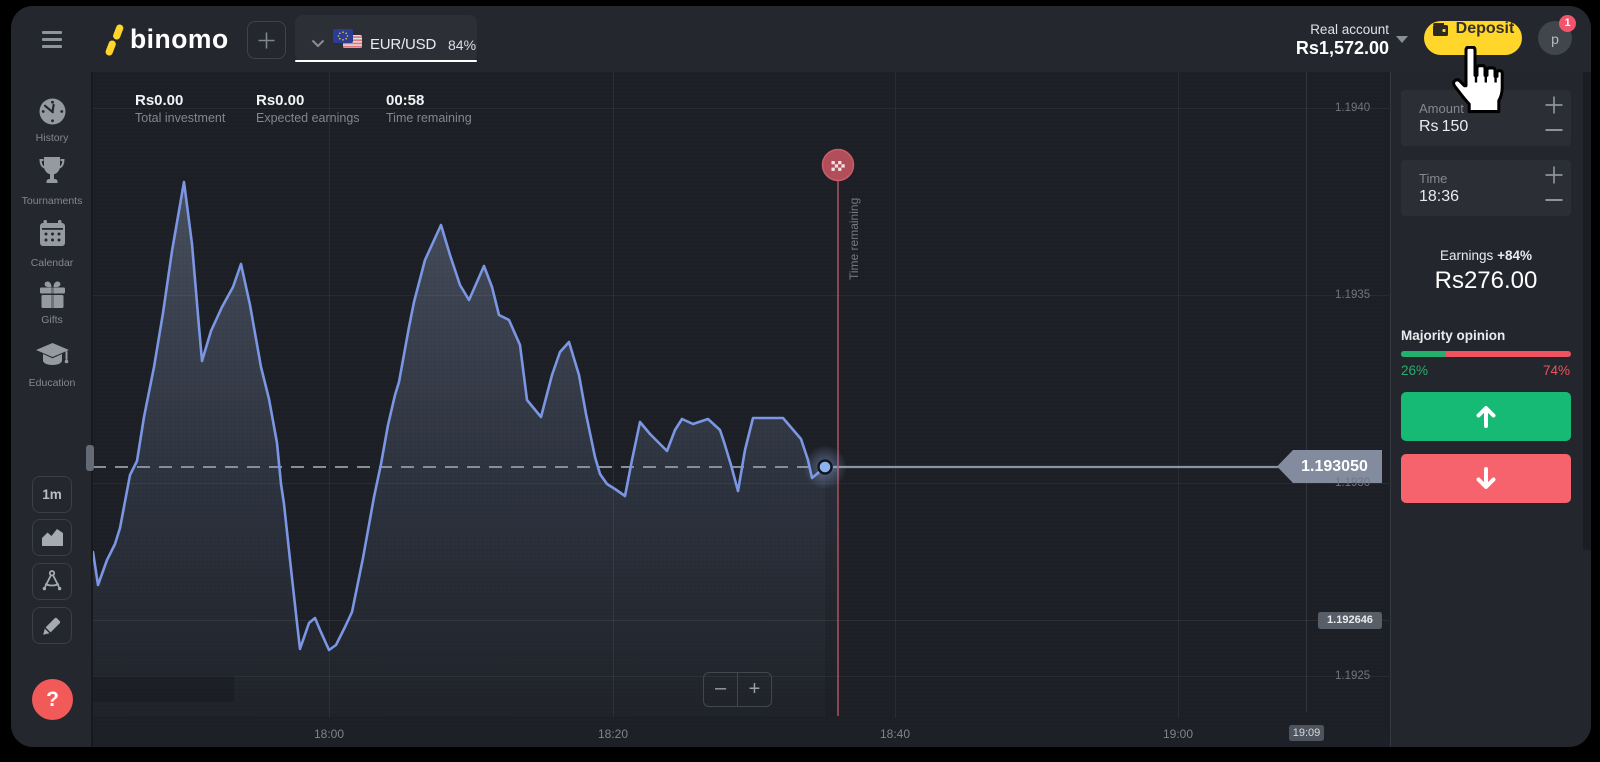 This screenshot has width=1600, height=762. I want to click on svg-text: Time remaining, so click(854, 239).